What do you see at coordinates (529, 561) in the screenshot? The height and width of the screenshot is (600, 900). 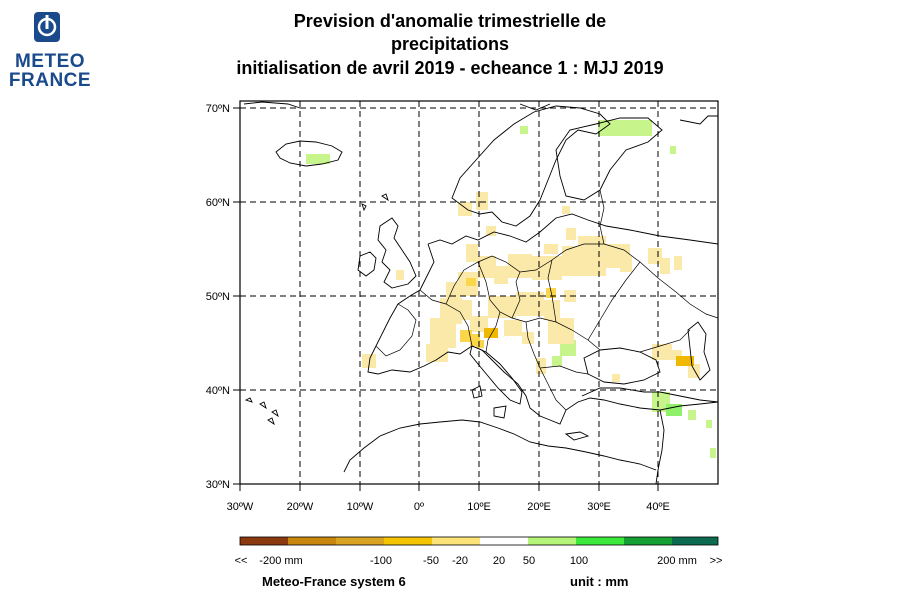 I see `colorbar-label: 50` at bounding box center [529, 561].